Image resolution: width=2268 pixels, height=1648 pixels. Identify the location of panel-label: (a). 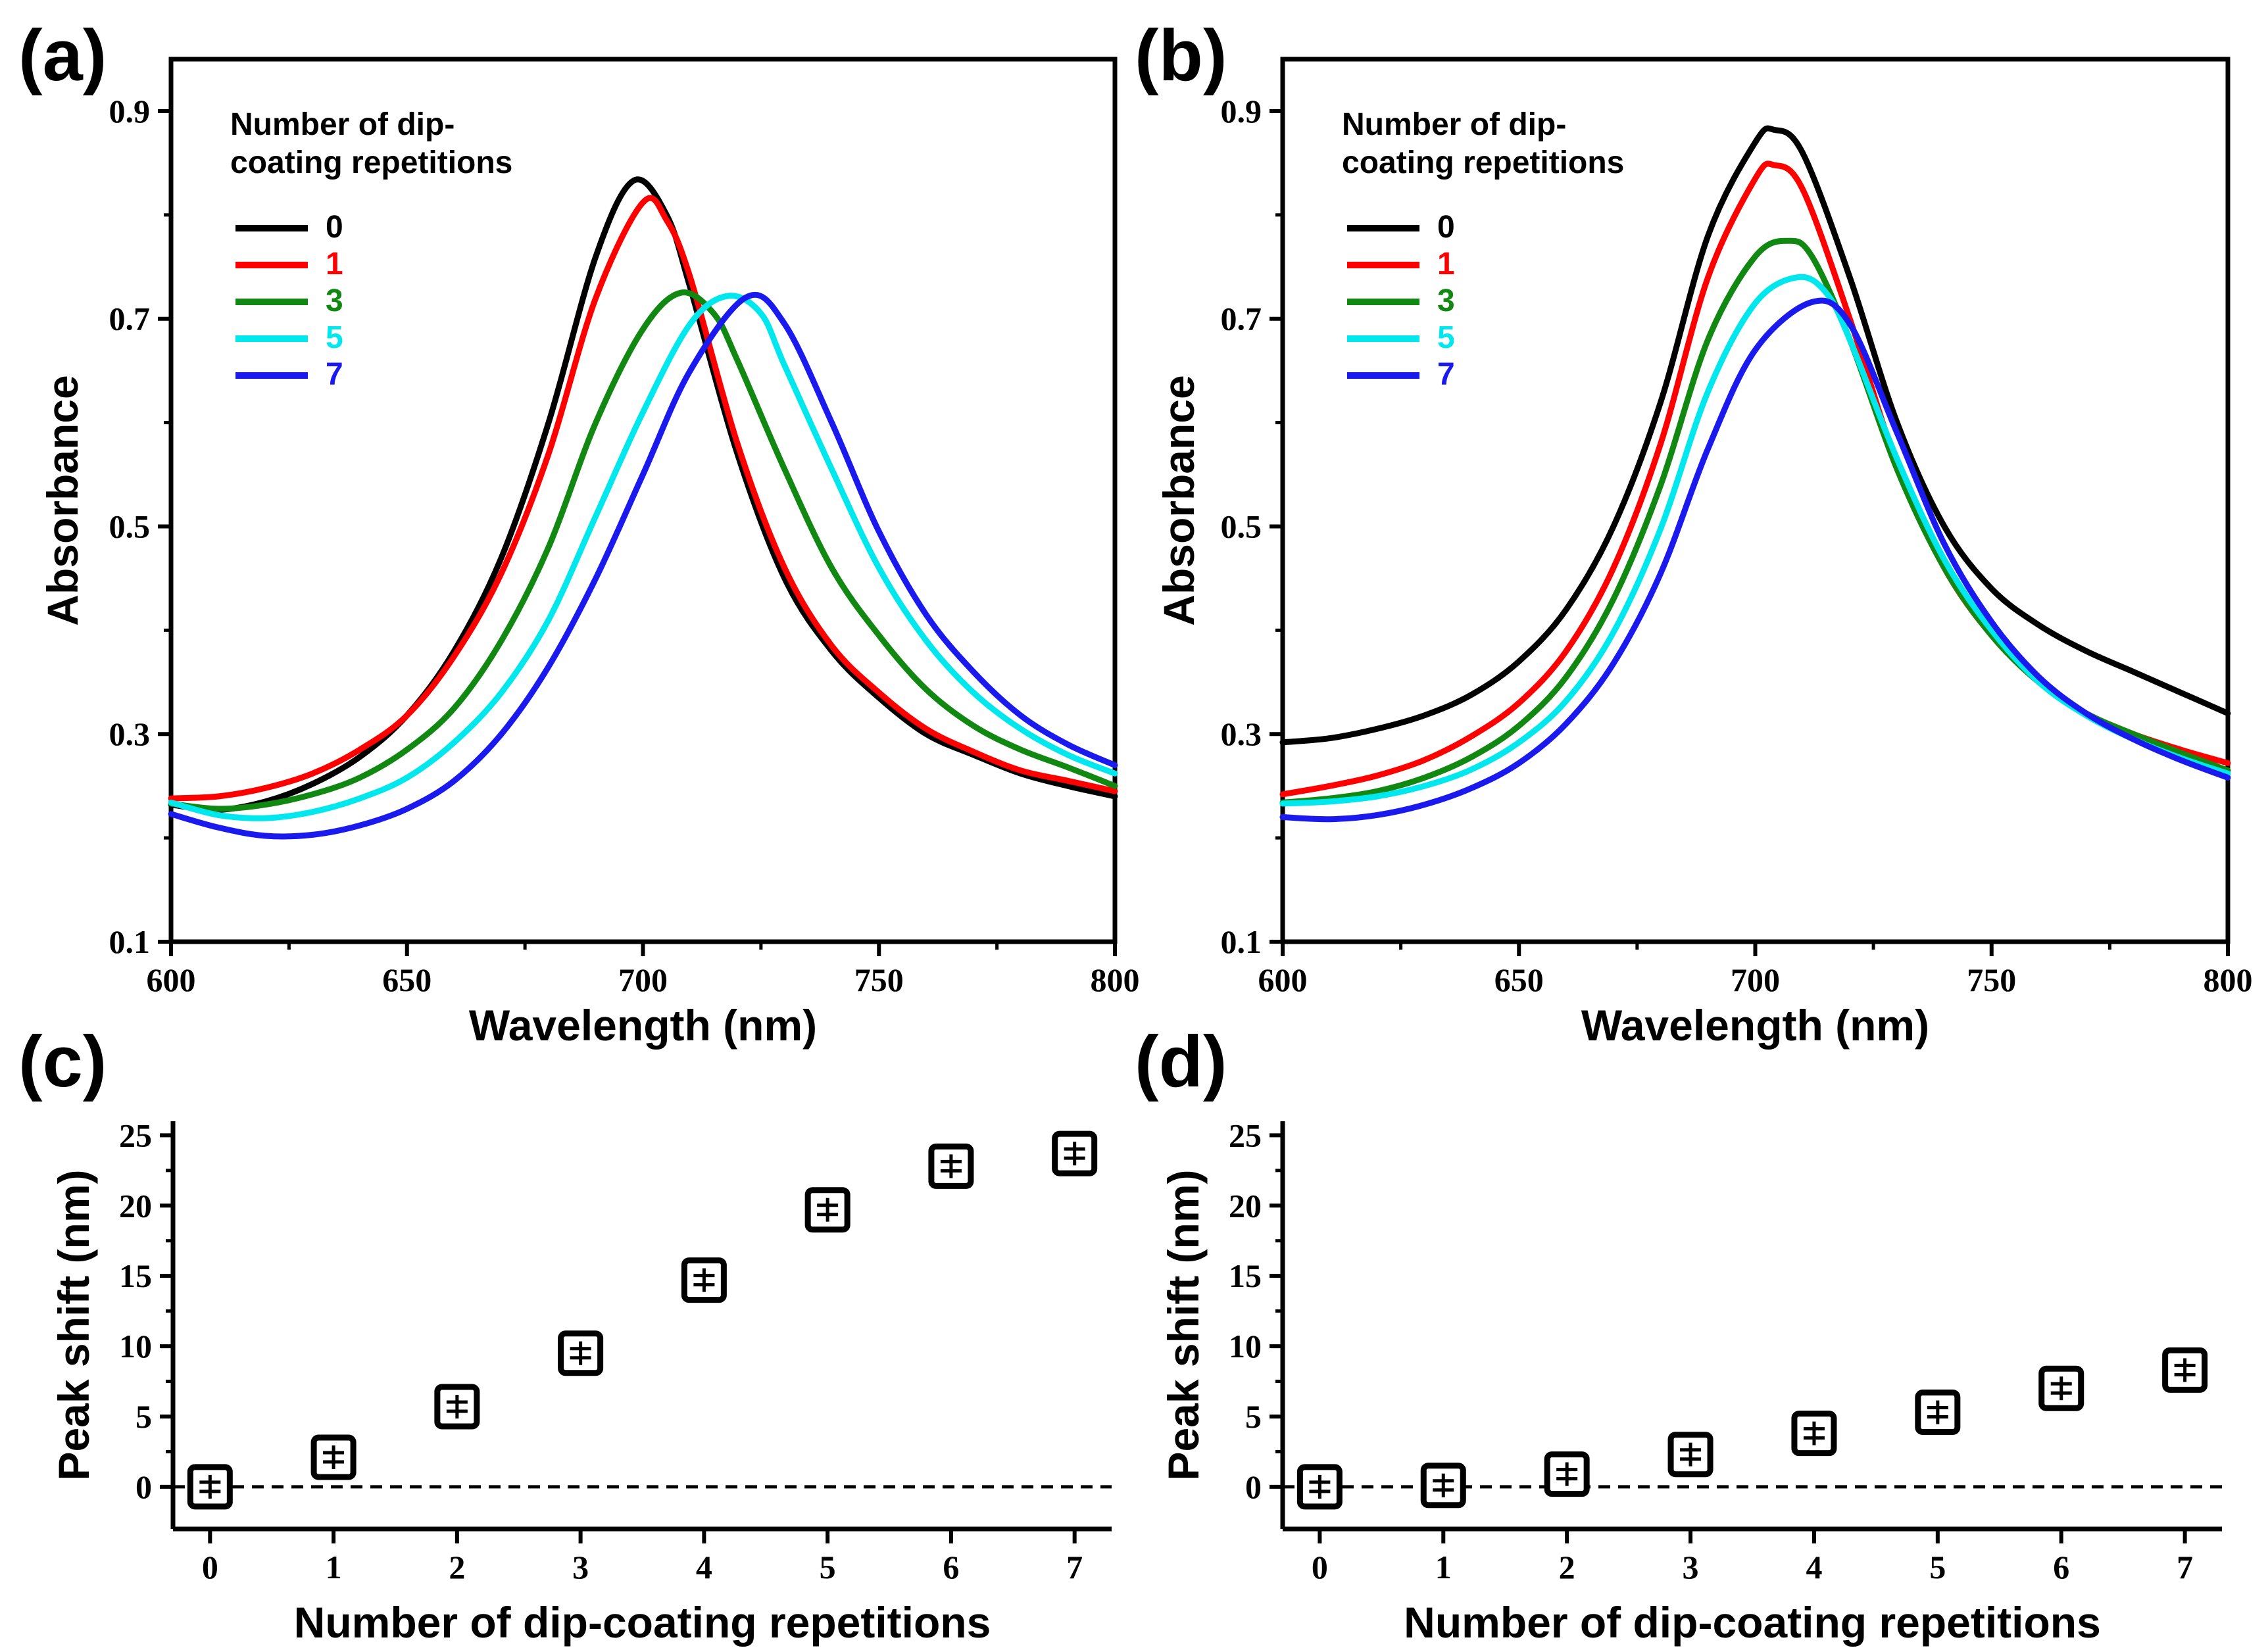
(63, 55).